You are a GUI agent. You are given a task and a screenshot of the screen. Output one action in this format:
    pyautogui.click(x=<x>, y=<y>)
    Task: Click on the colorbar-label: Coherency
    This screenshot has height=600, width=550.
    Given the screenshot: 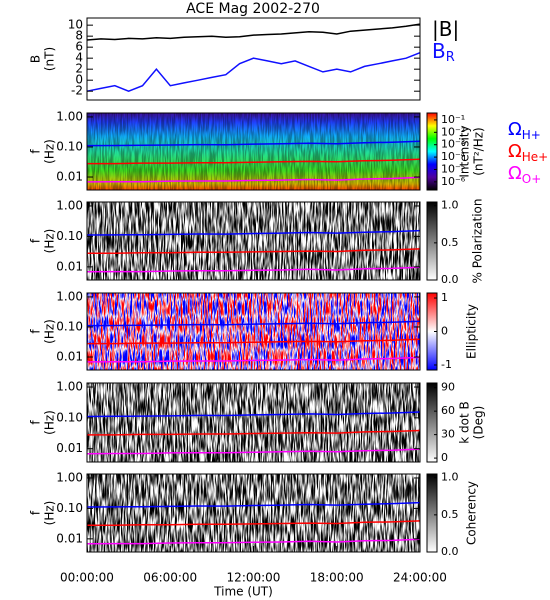 What is the action you would take?
    pyautogui.click(x=472, y=513)
    